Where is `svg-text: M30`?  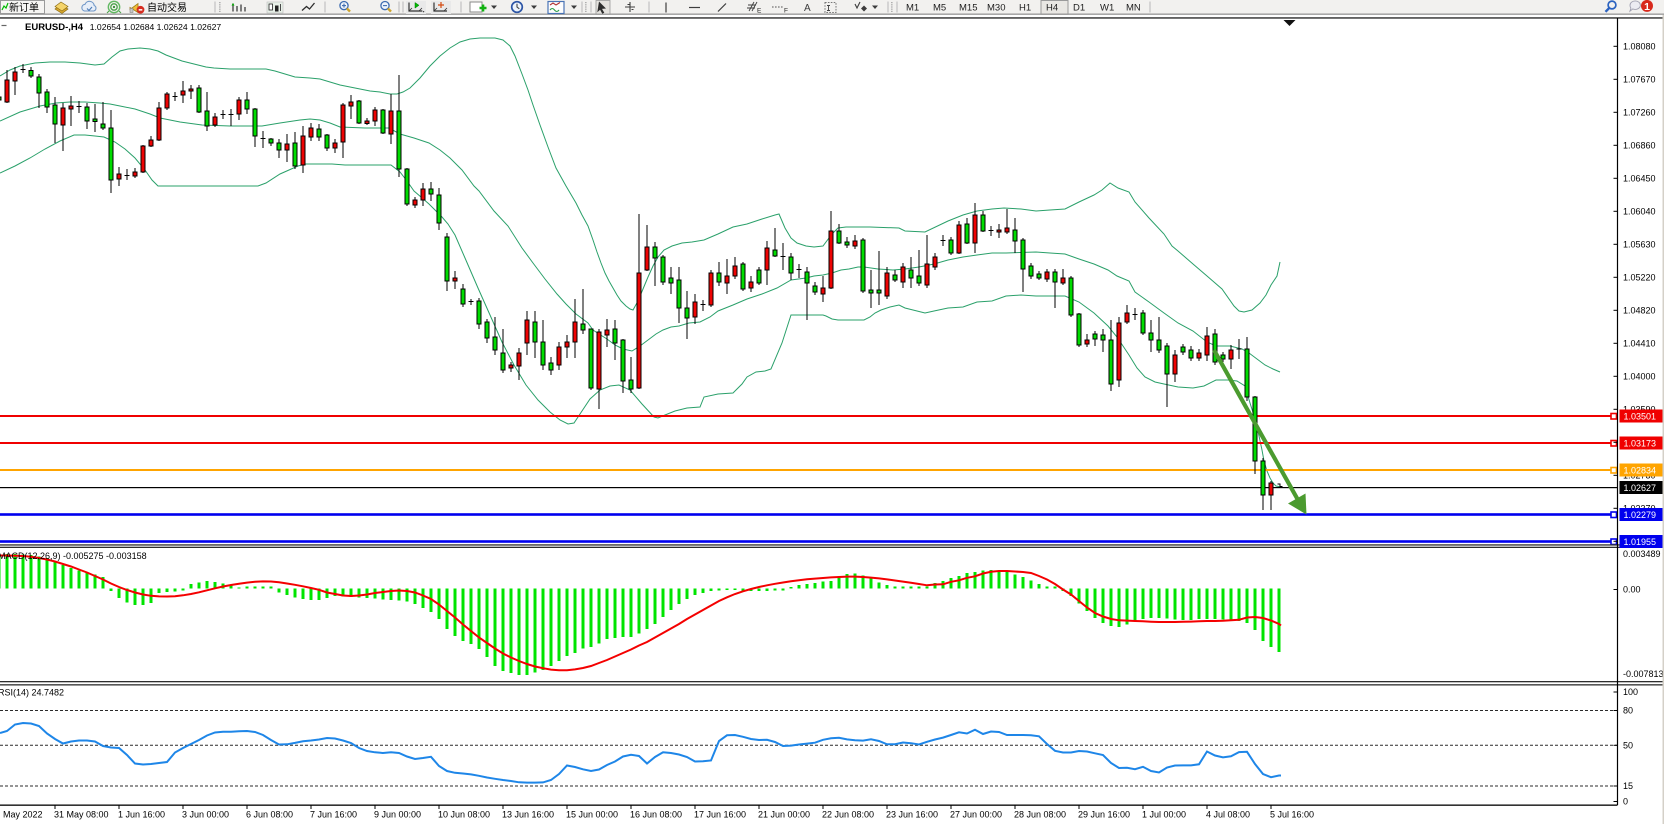
svg-text: M30 is located at coordinates (996, 8).